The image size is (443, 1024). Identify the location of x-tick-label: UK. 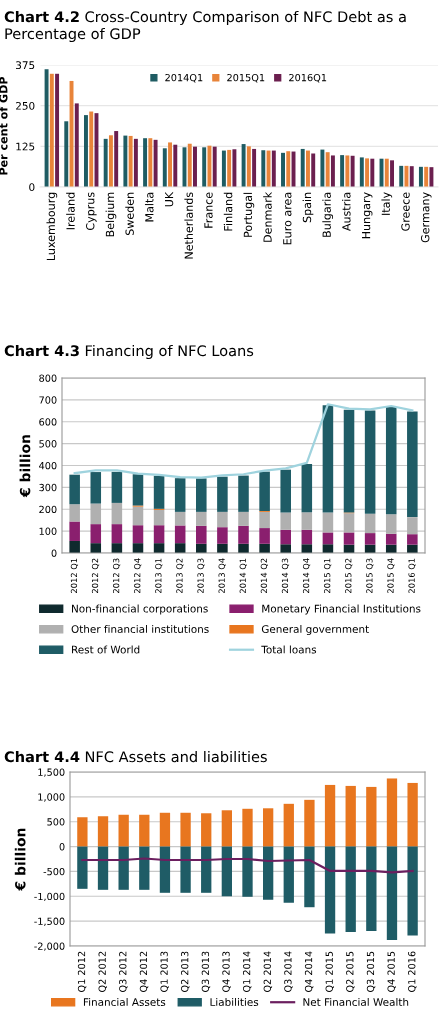
(169, 199).